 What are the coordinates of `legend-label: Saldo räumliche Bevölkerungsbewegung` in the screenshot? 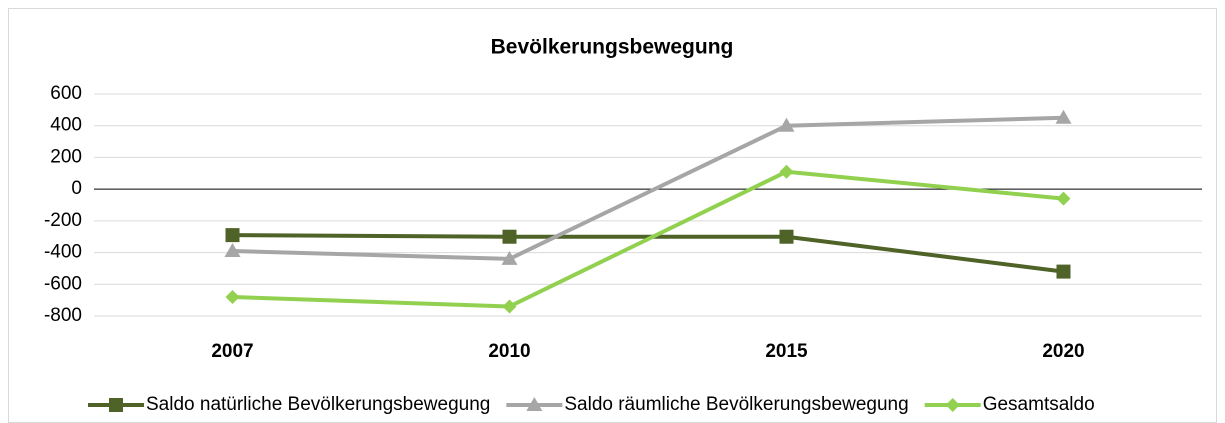 It's located at (736, 404).